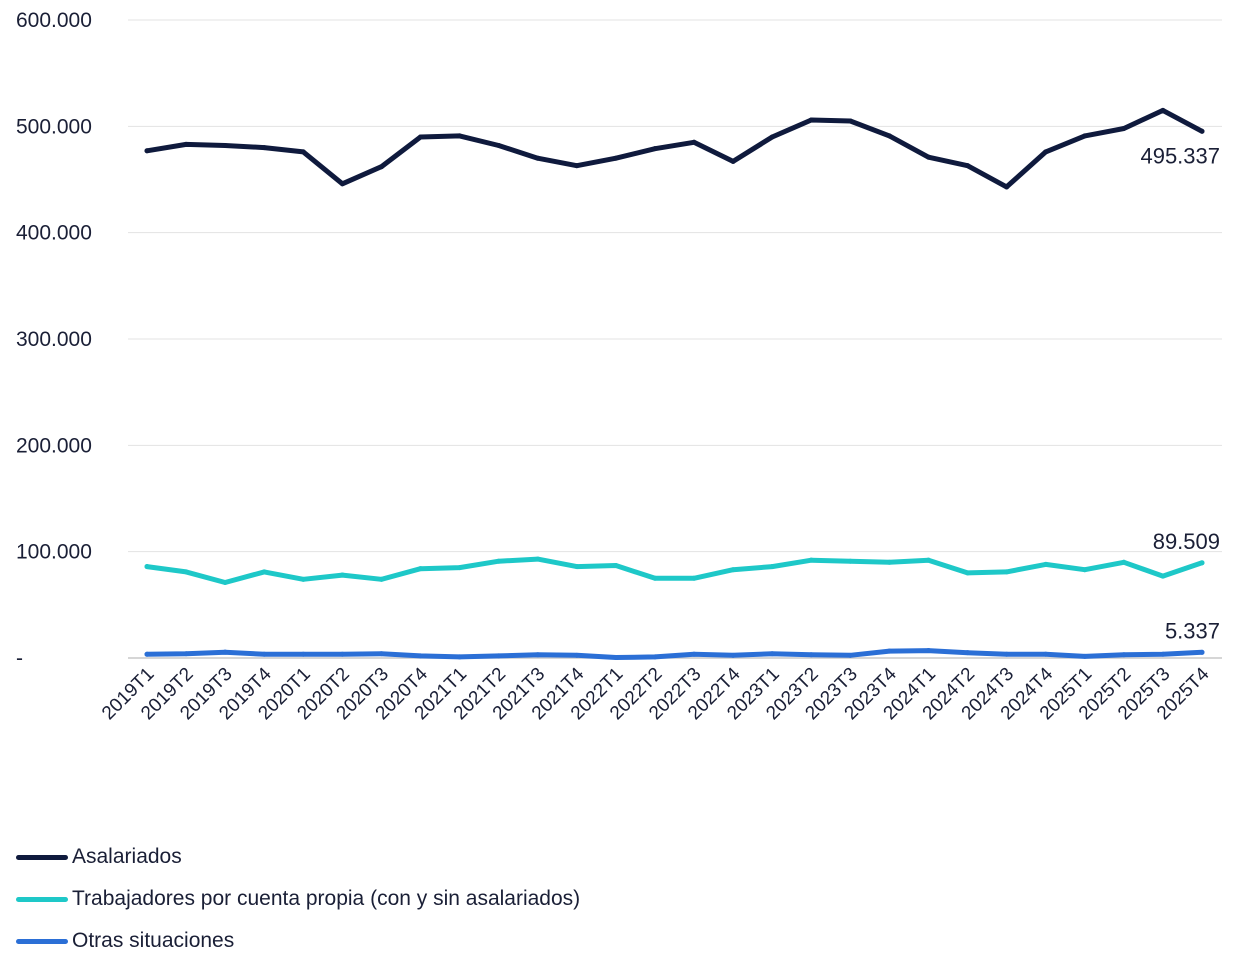 Image resolution: width=1238 pixels, height=962 pixels. Describe the element at coordinates (153, 940) in the screenshot. I see `legend-label-otras: Otras situaciones` at that location.